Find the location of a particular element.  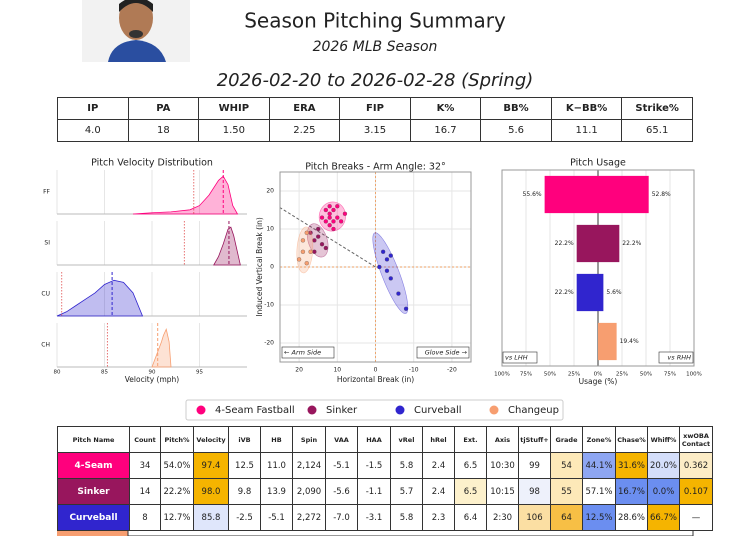

summary-value: 16.7 is located at coordinates (445, 130).